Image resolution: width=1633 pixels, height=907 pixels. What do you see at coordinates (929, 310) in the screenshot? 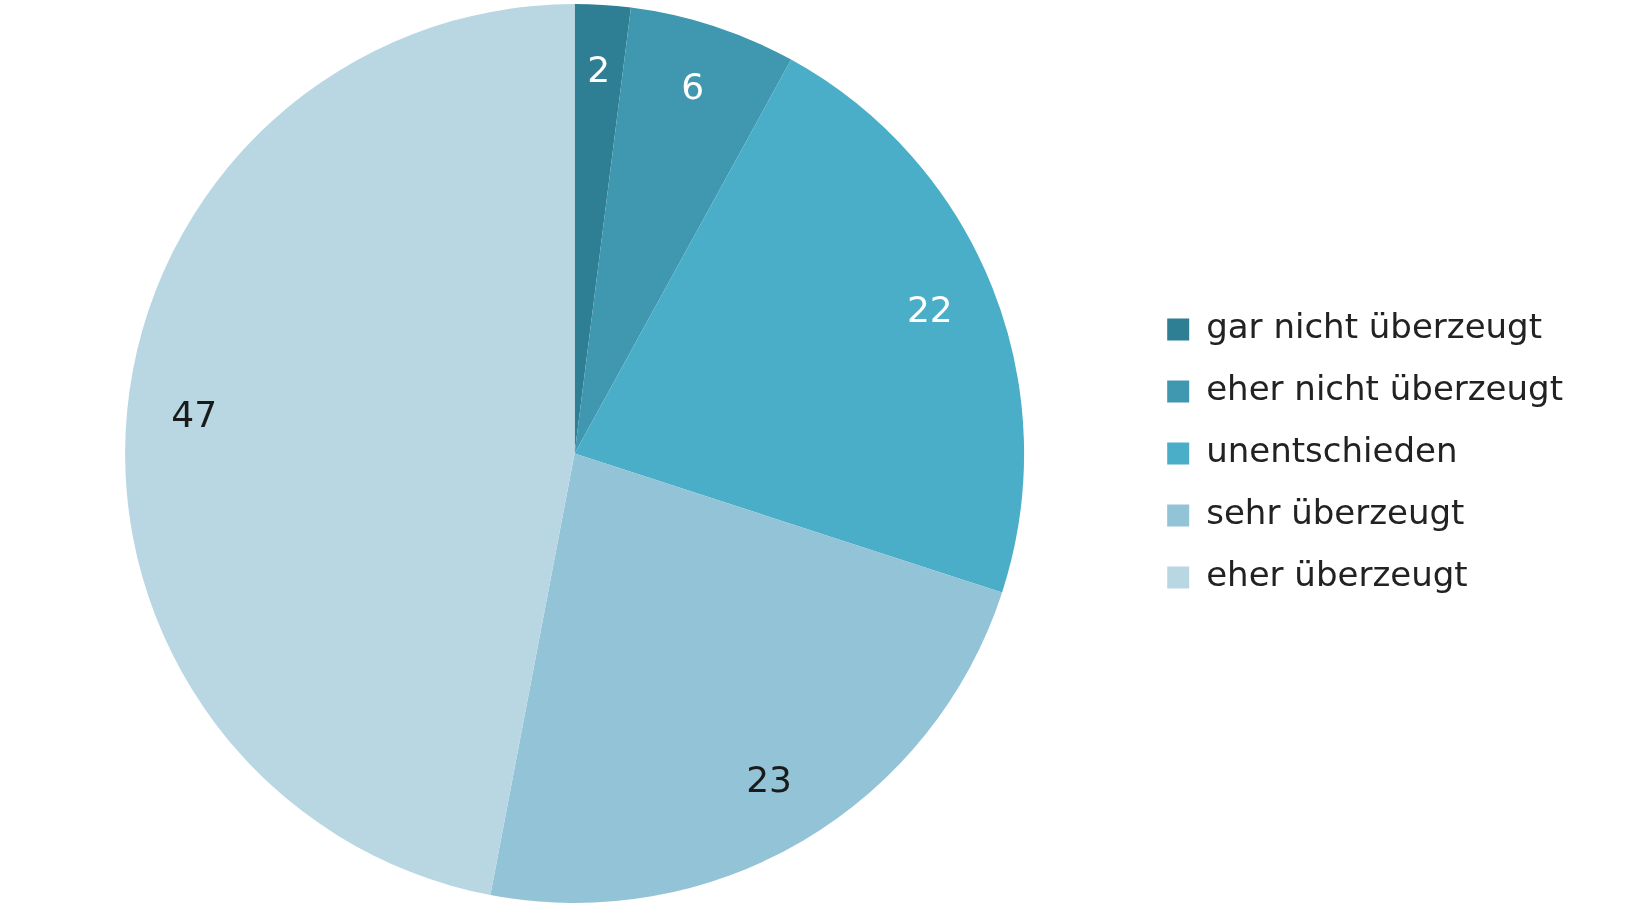
I see `data-label: 22` at bounding box center [929, 310].